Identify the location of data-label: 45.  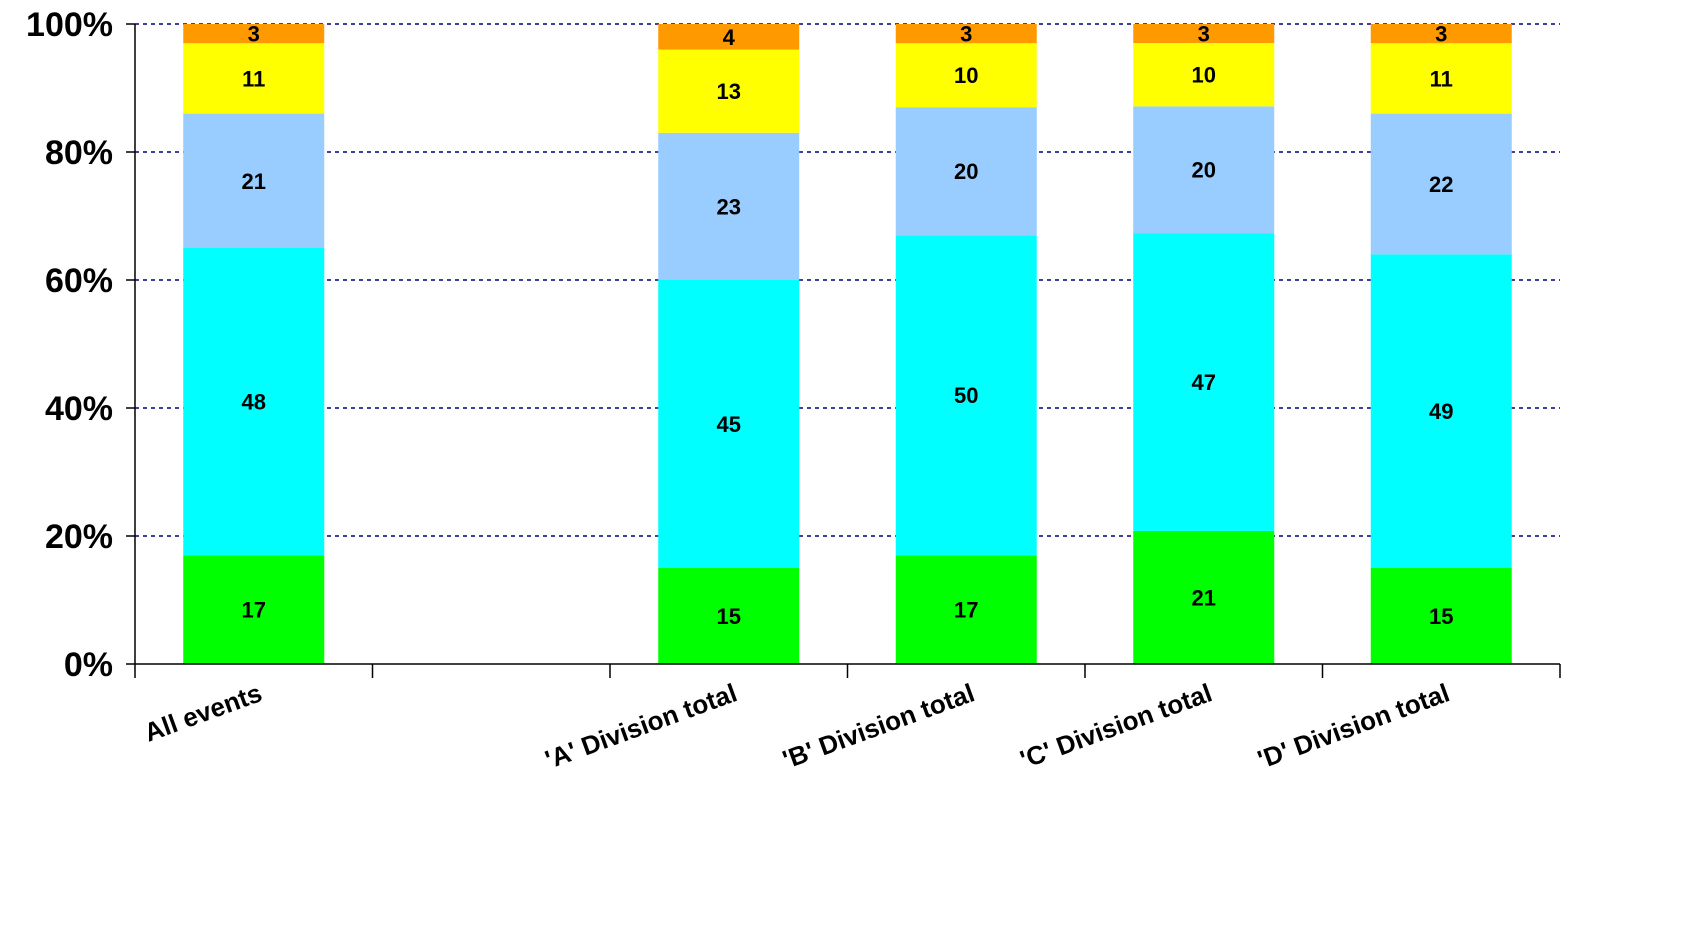
(729, 424).